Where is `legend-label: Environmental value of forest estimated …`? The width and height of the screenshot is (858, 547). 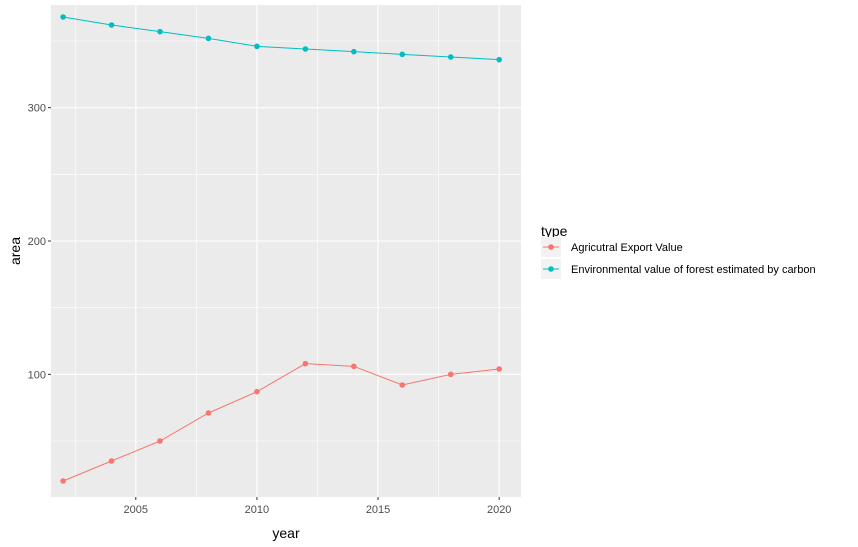
legend-label: Environmental value of forest estimated … is located at coordinates (693, 270).